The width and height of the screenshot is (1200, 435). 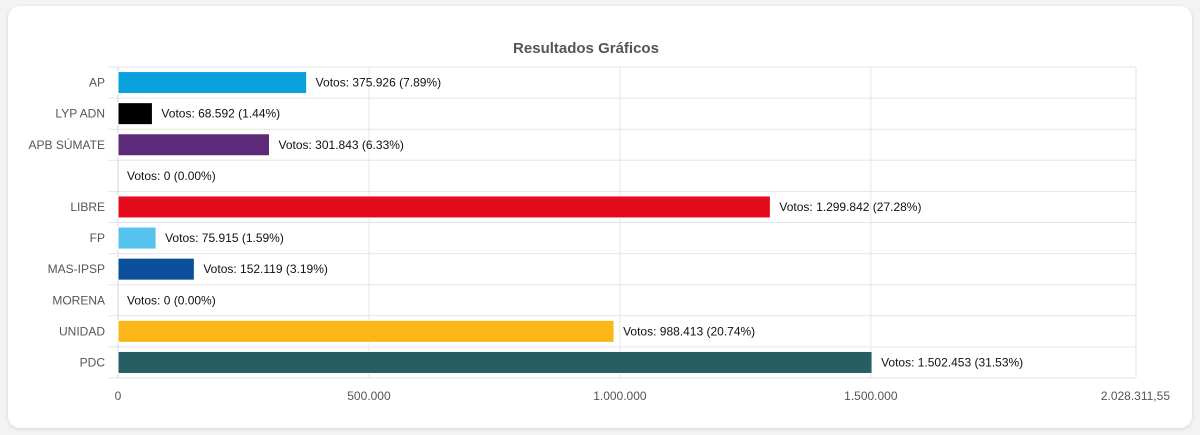 I want to click on chart-title: Resultados Gráficos, so click(x=586, y=48).